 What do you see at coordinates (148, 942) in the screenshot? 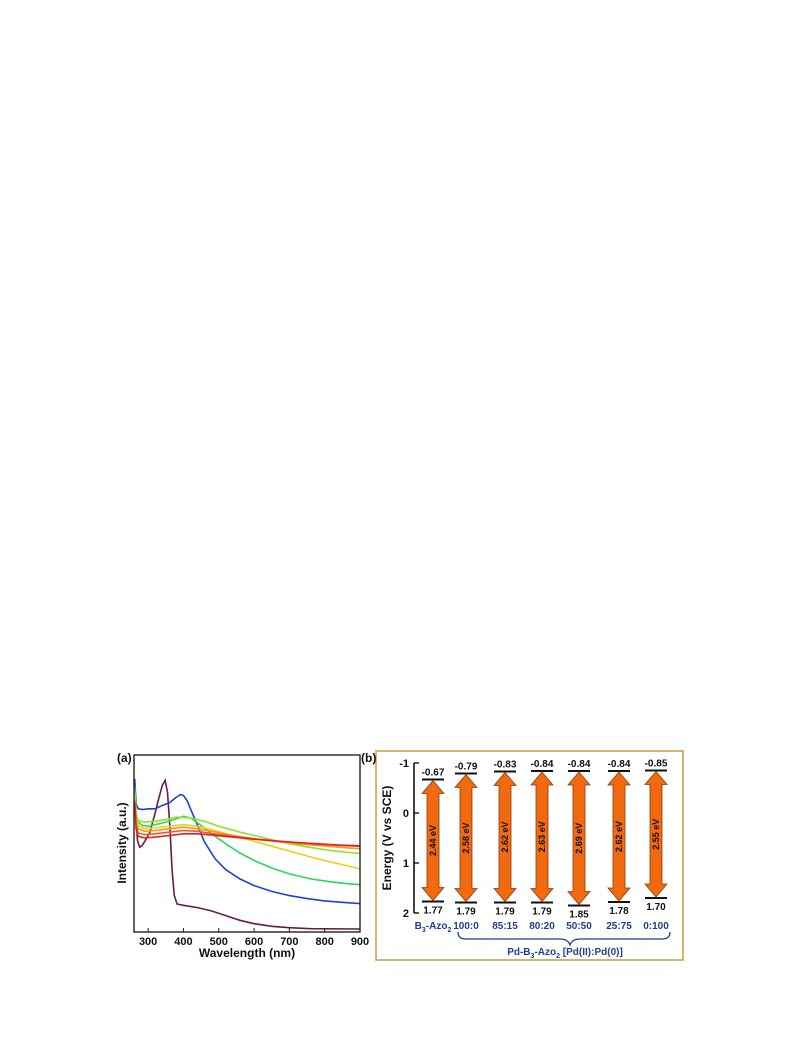
I see `x-tick-label: 300` at bounding box center [148, 942].